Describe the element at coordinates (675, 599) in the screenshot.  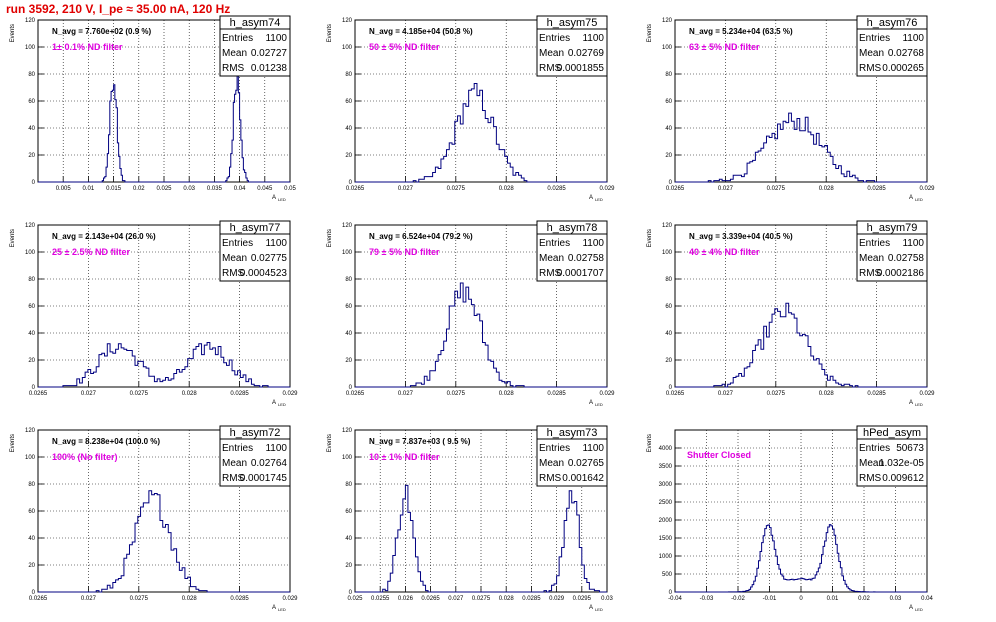
I see `x-tick-label: -0.04` at that location.